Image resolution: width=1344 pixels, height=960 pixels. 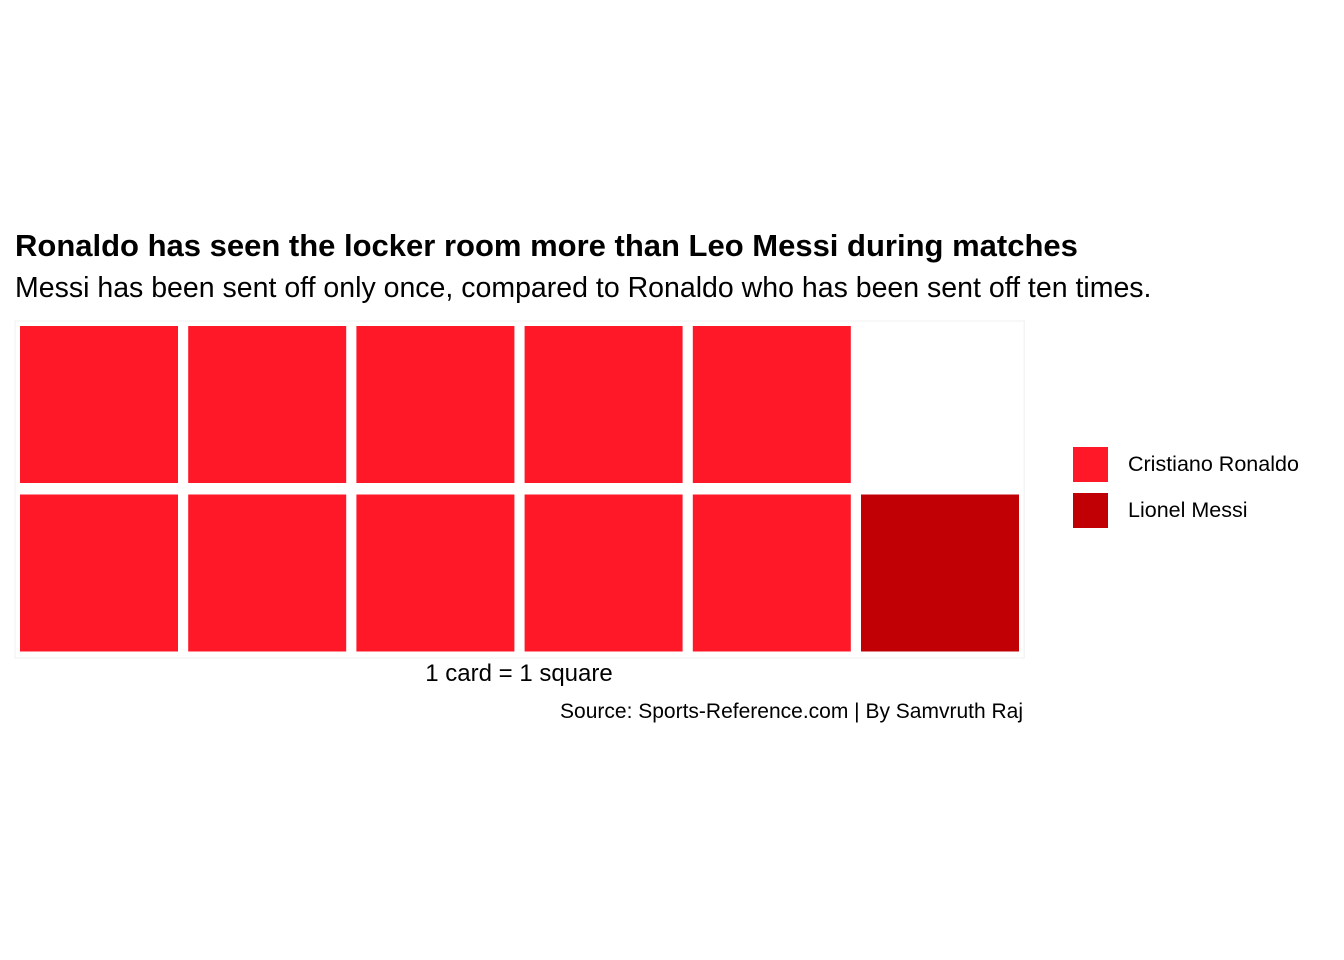 I want to click on legend-item-messi: Lionel Messi, so click(x=1160, y=510).